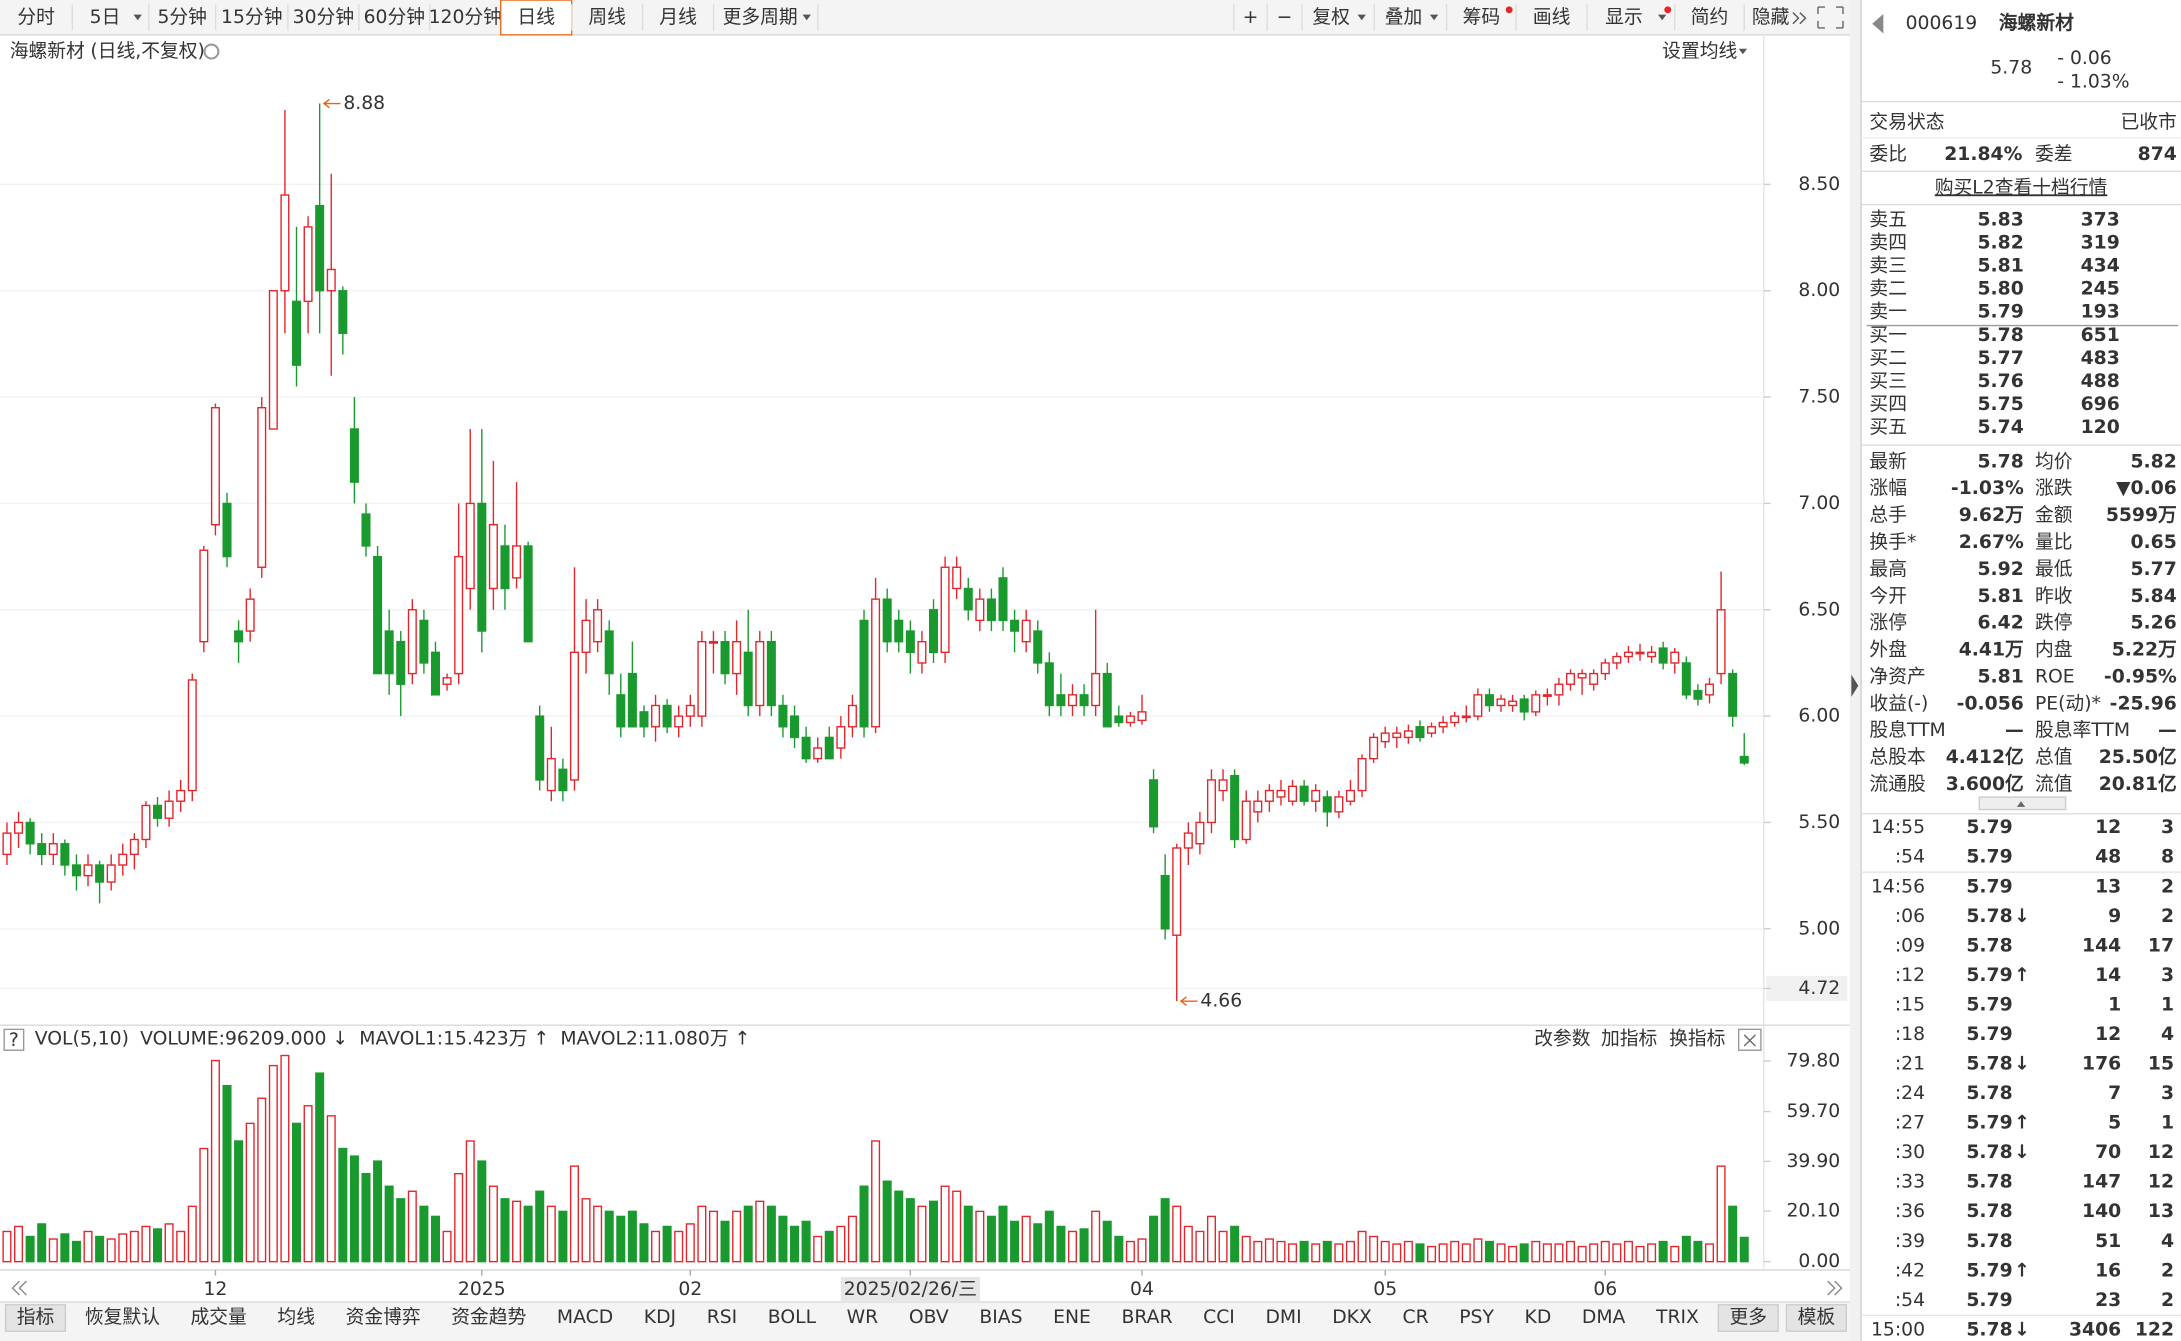 Image resolution: width=2181 pixels, height=1341 pixels. I want to click on book-label: 买二, so click(1888, 358).